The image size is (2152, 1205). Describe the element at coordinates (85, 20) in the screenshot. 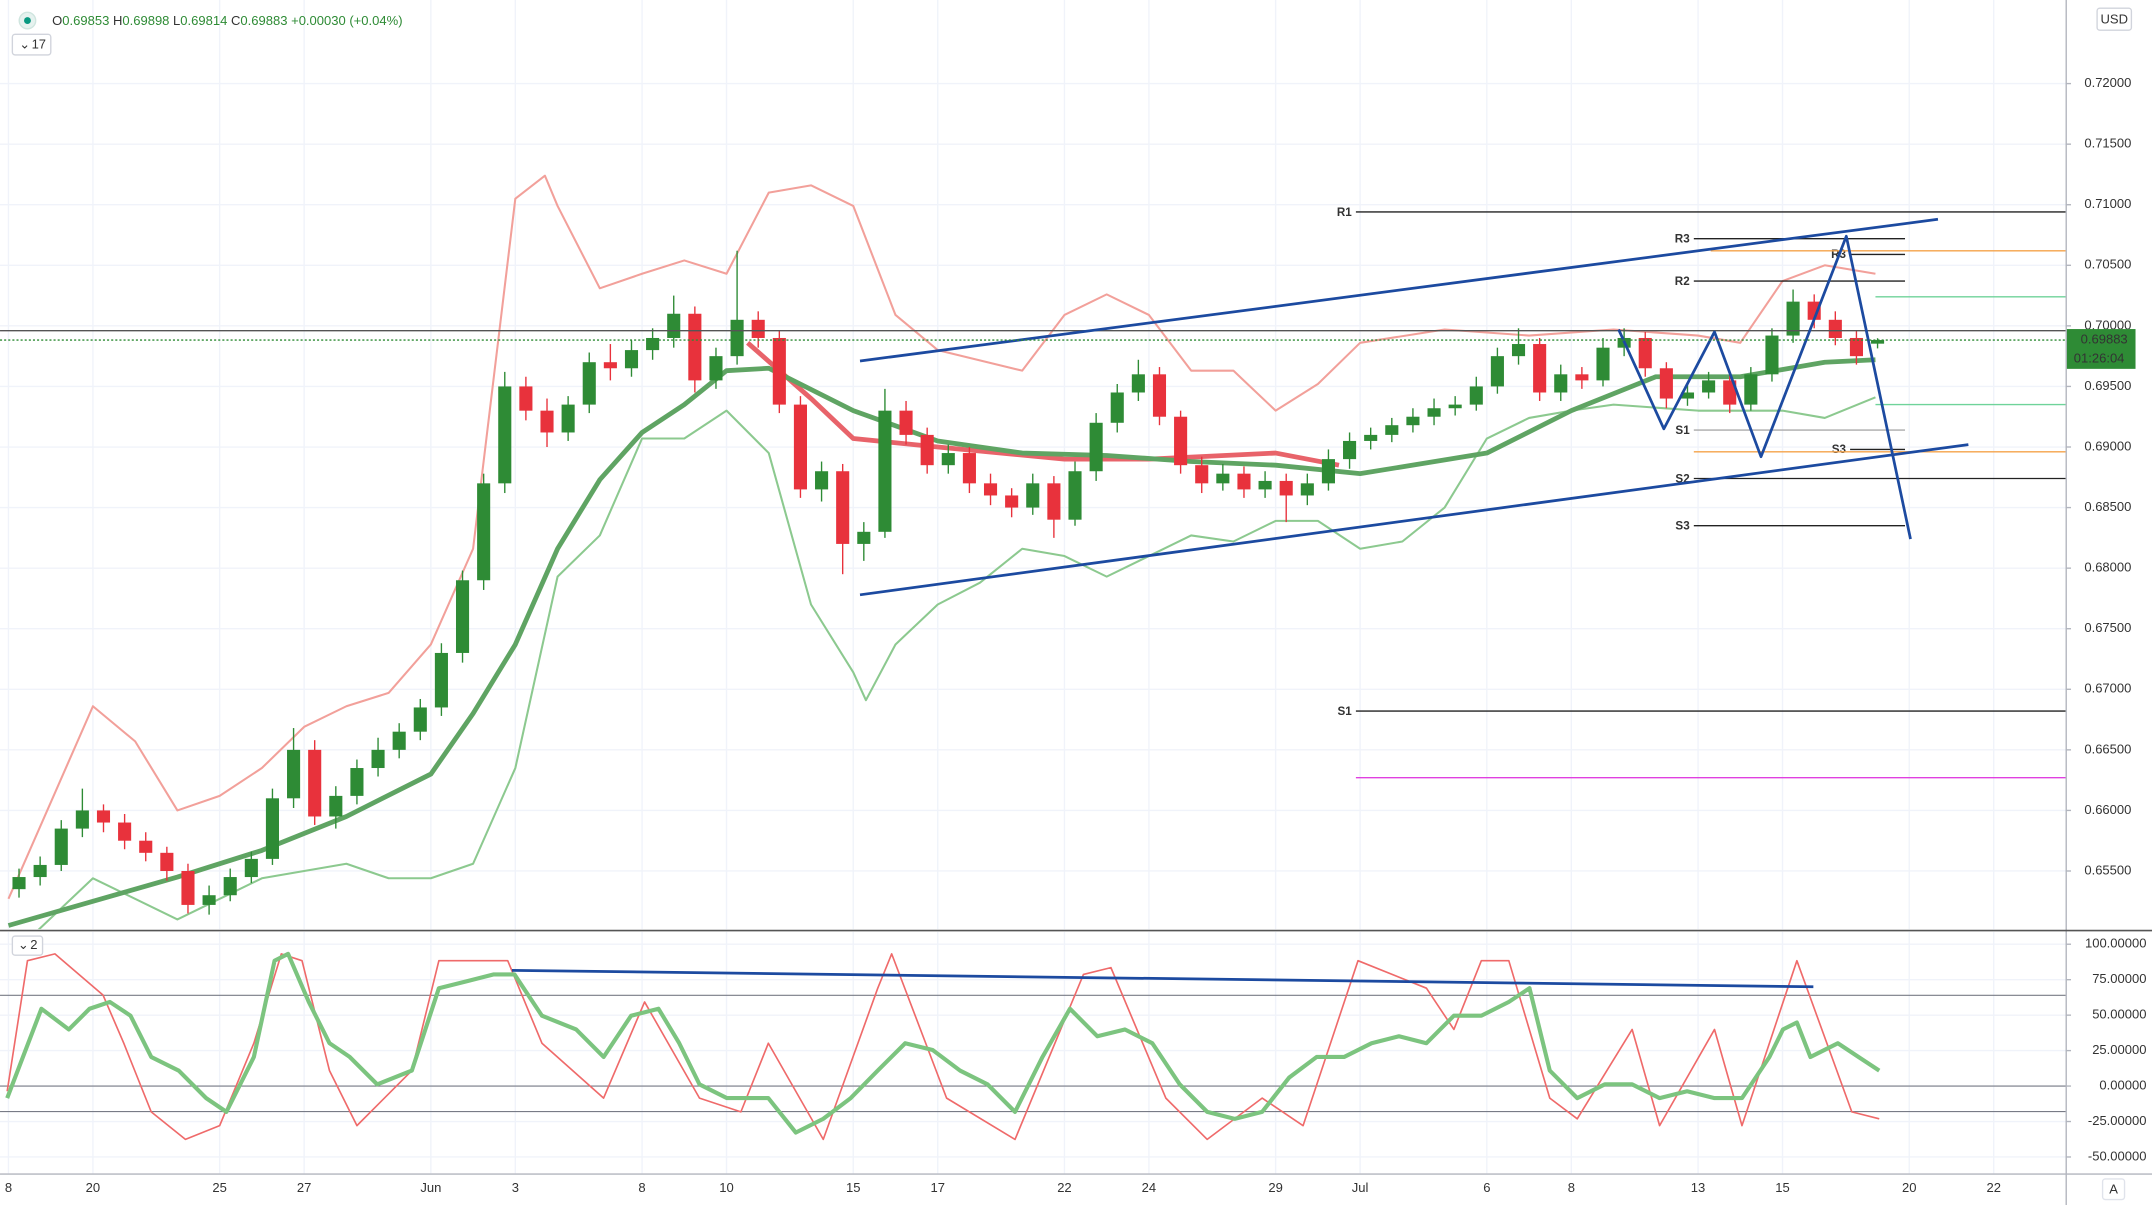

I see `value: 0.69853` at that location.